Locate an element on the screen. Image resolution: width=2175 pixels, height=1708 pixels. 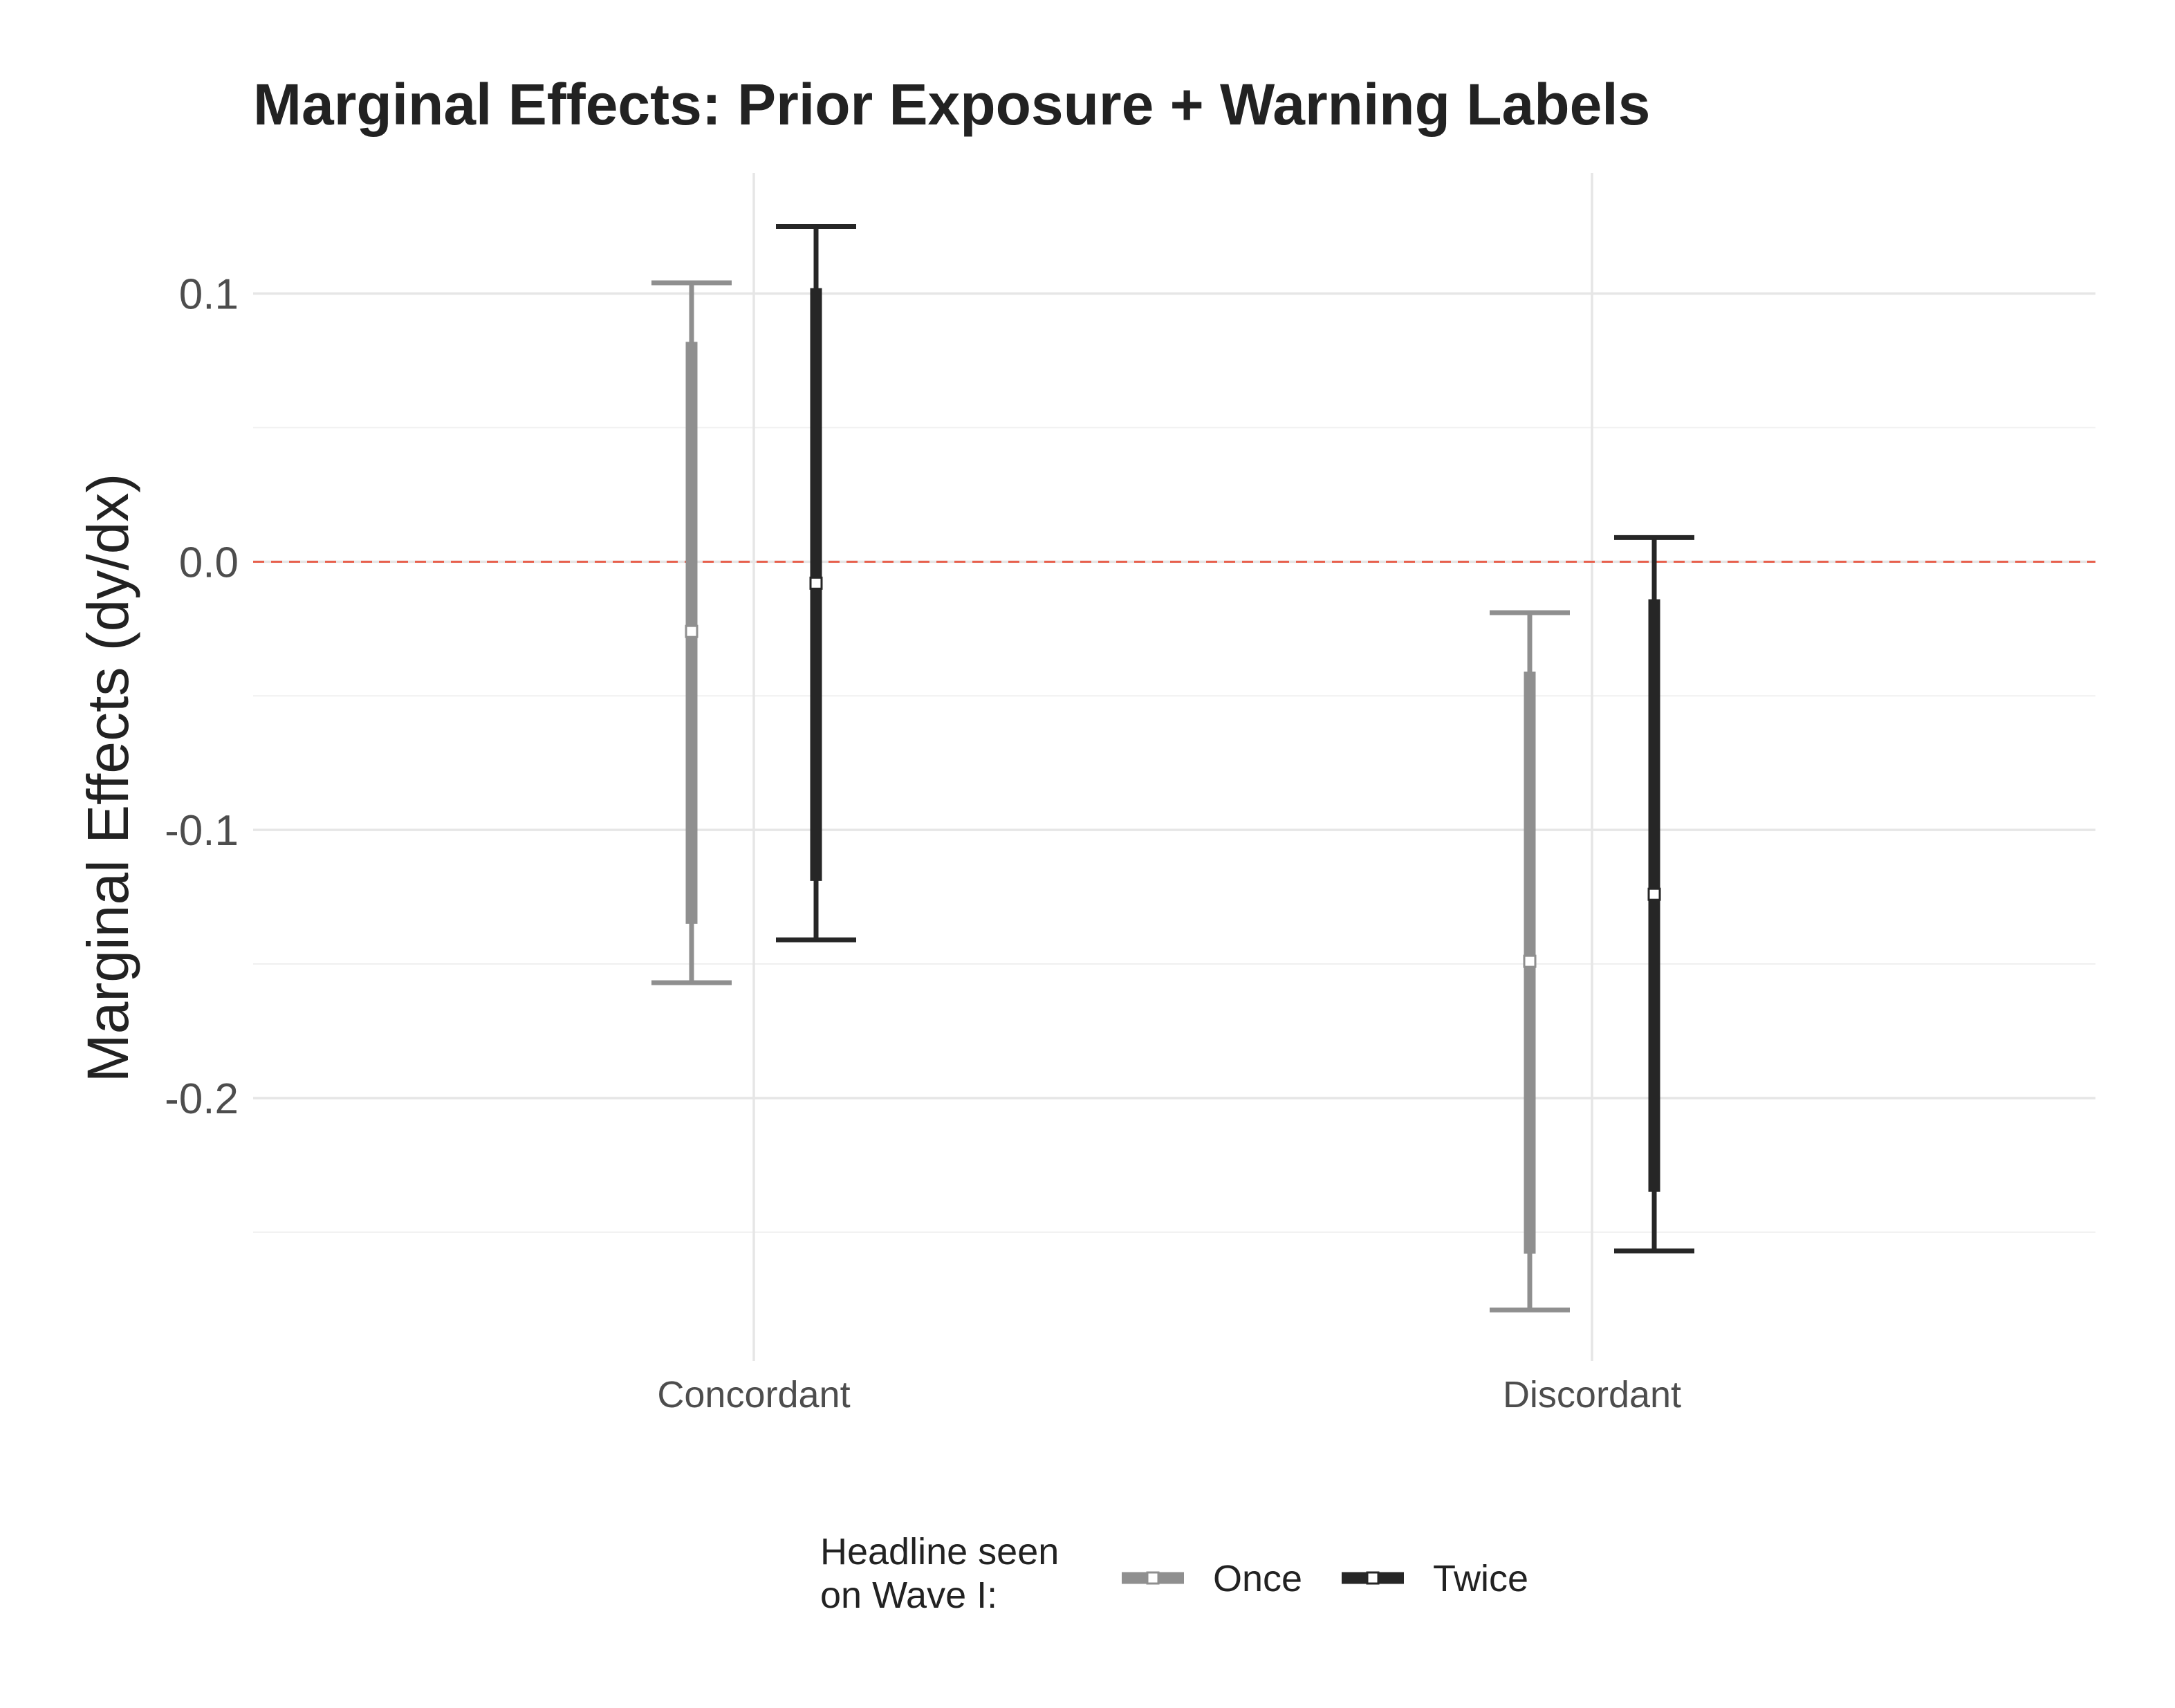
legend-label: Once is located at coordinates (1257, 1578).